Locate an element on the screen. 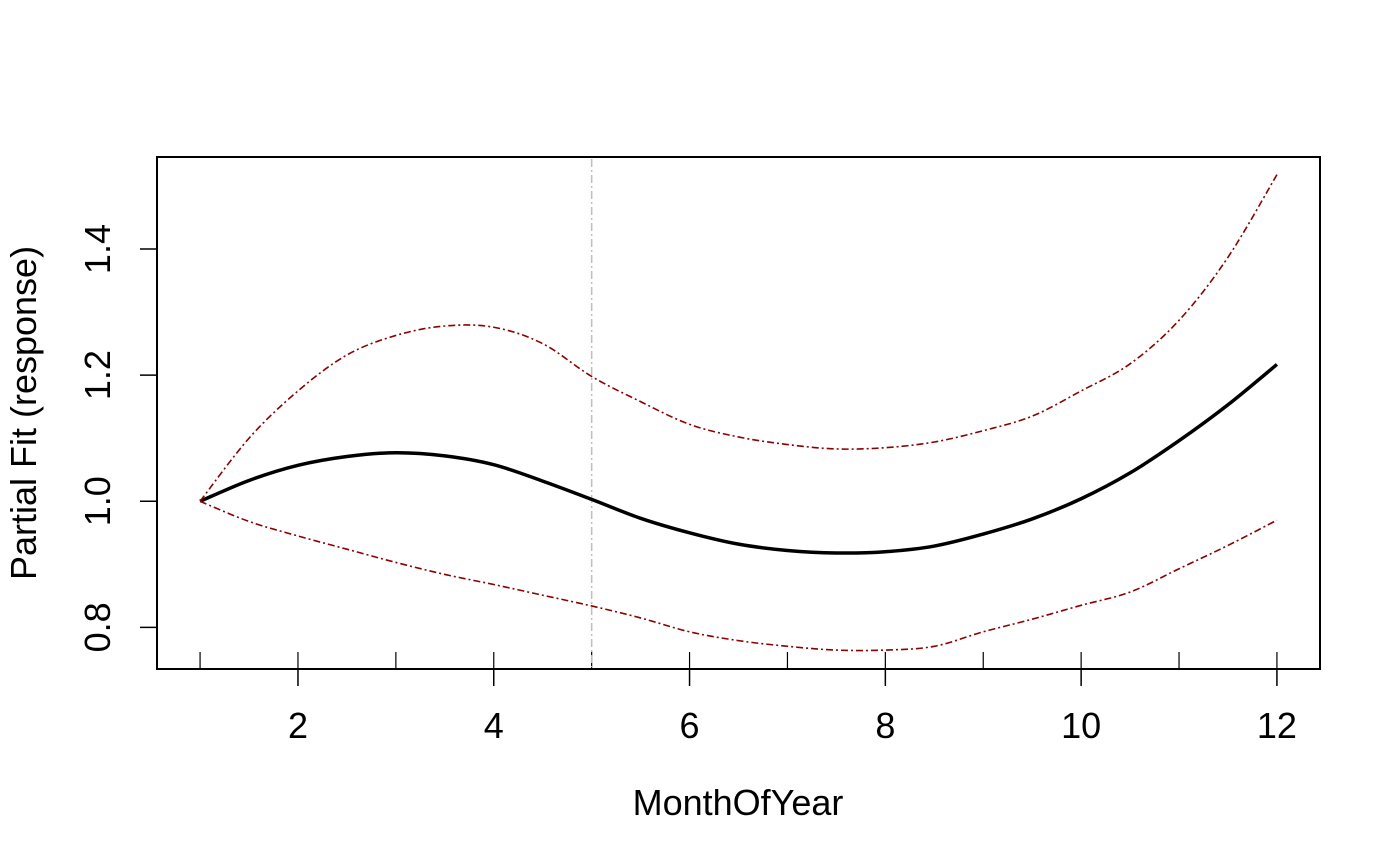 This screenshot has width=1400, height=865. y-tick-label-3: 1.4 is located at coordinates (97, 249).